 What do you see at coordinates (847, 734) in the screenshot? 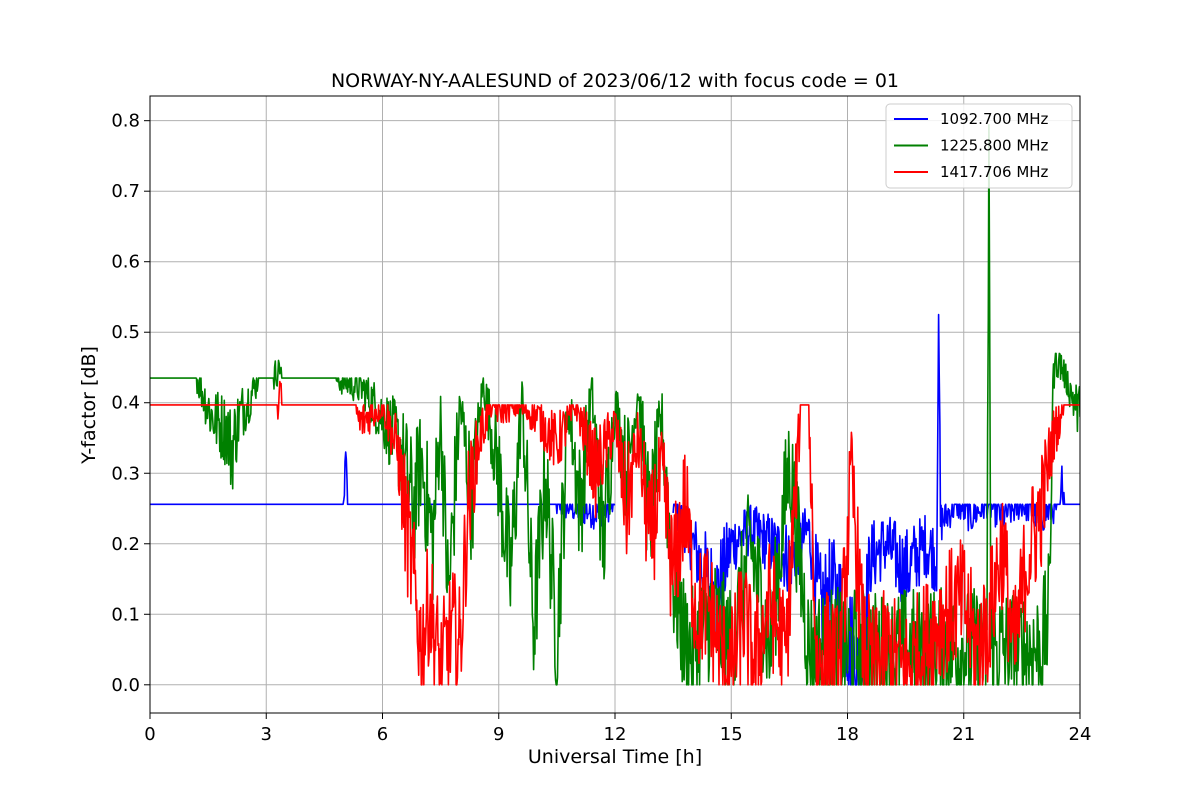
I see `x-tick-label: 18` at bounding box center [847, 734].